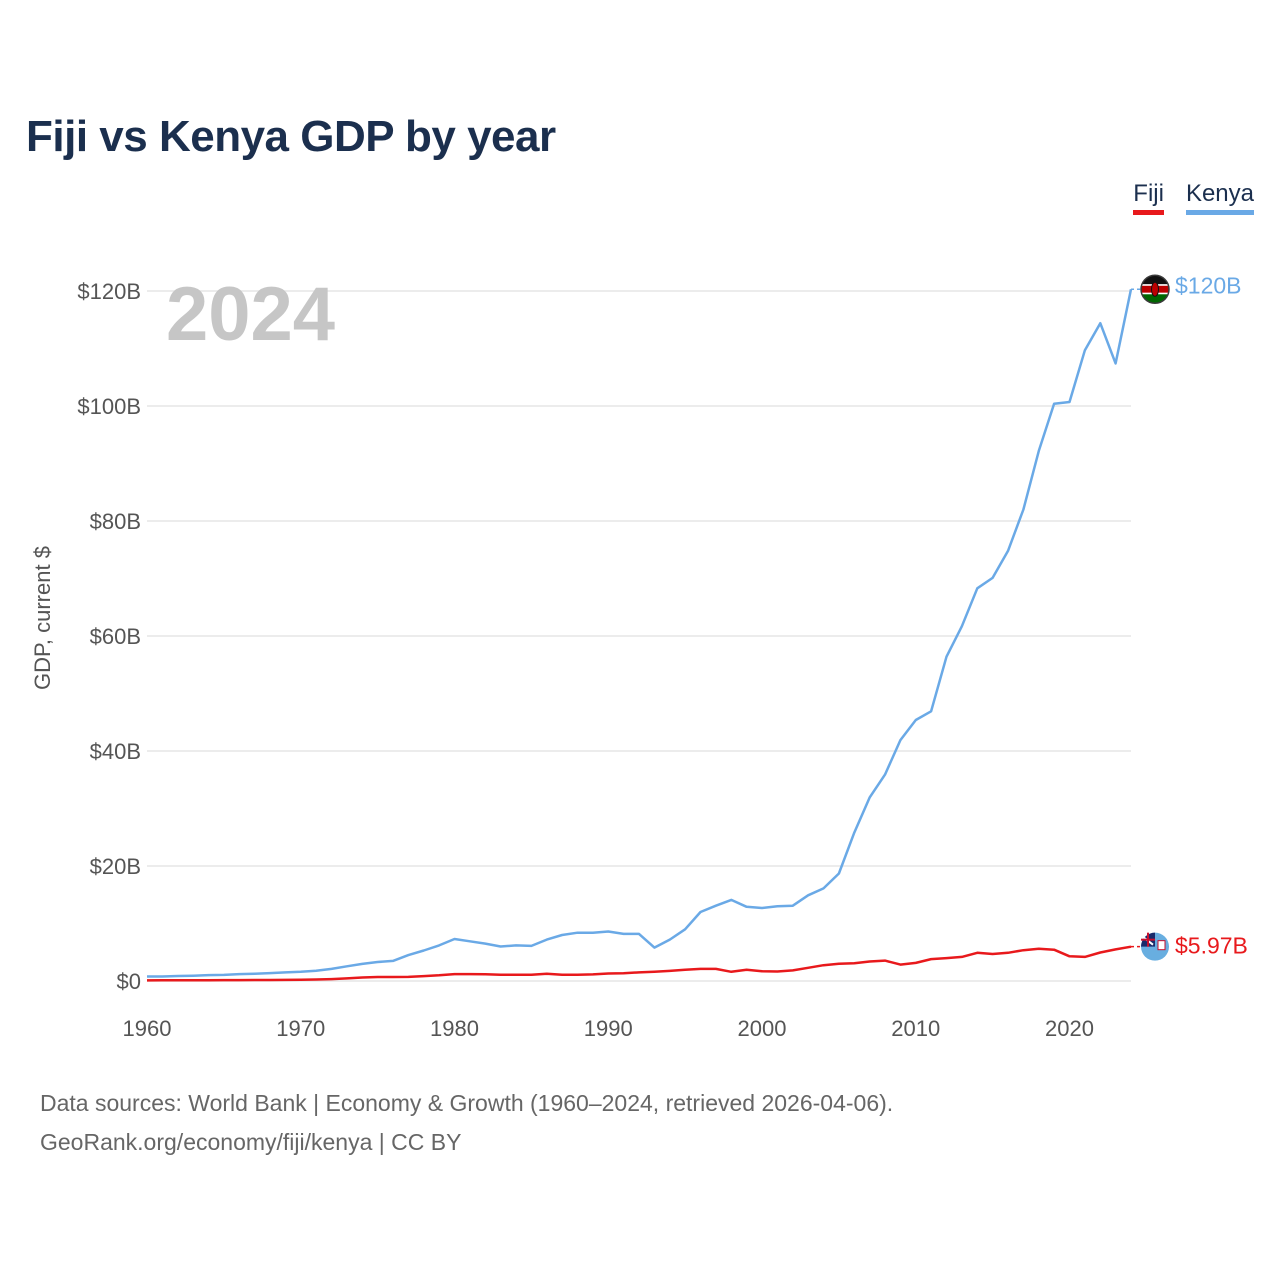  What do you see at coordinates (115, 521) in the screenshot?
I see `y-tick-label: $80B` at bounding box center [115, 521].